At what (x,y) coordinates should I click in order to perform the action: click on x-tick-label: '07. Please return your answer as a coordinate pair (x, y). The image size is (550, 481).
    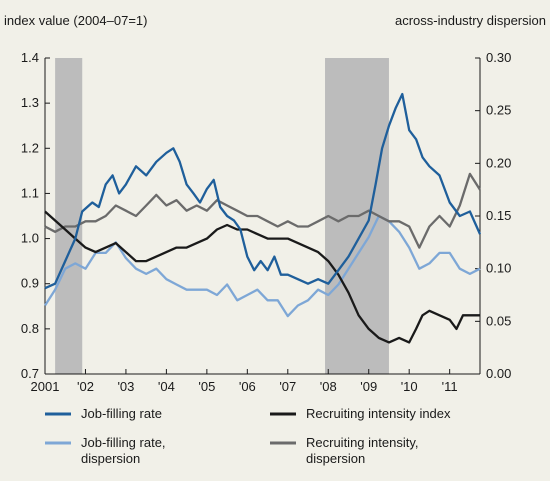
    Looking at the image, I should click on (287, 386).